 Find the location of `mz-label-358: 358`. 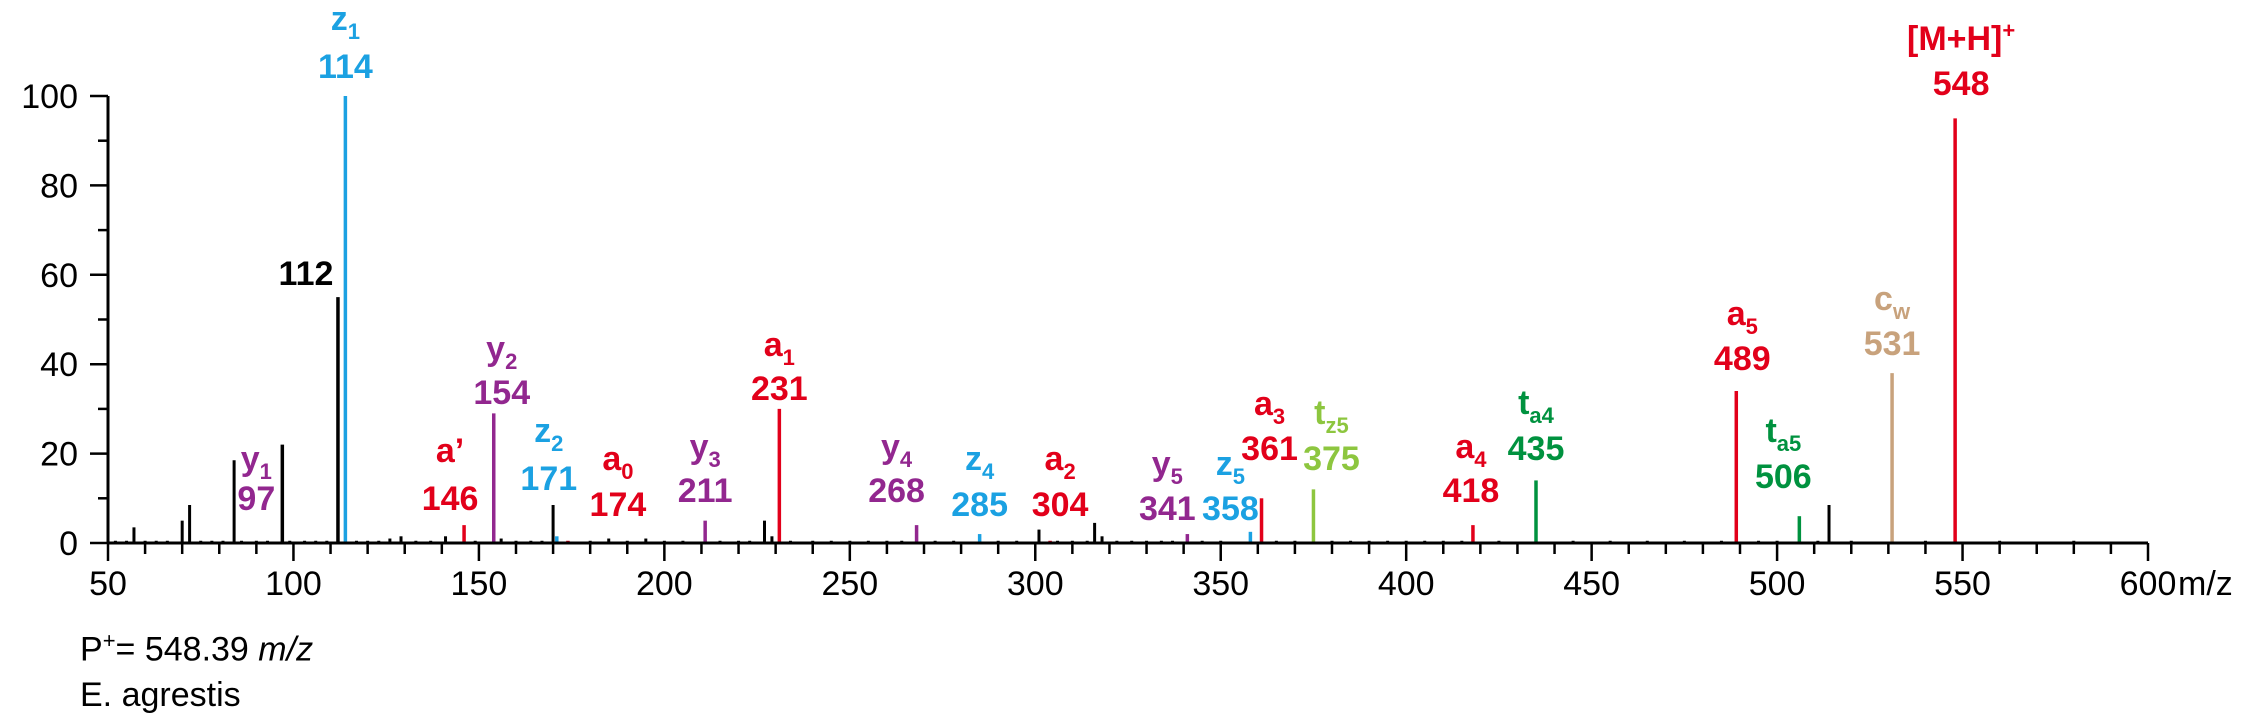

mz-label-358: 358 is located at coordinates (1230, 509).